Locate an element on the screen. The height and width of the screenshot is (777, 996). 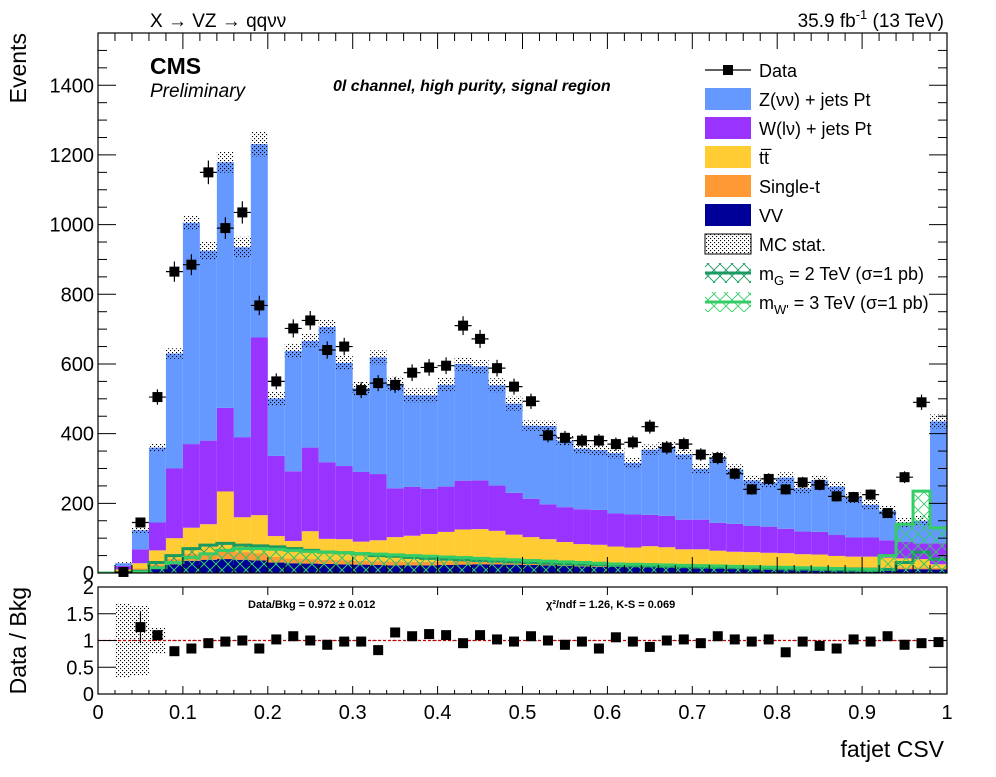
preliminary-label: Preliminary is located at coordinates (198, 91).